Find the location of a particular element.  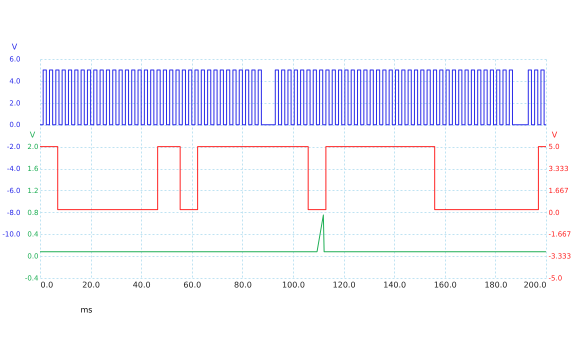

x-axis-title: ms is located at coordinates (86, 310).